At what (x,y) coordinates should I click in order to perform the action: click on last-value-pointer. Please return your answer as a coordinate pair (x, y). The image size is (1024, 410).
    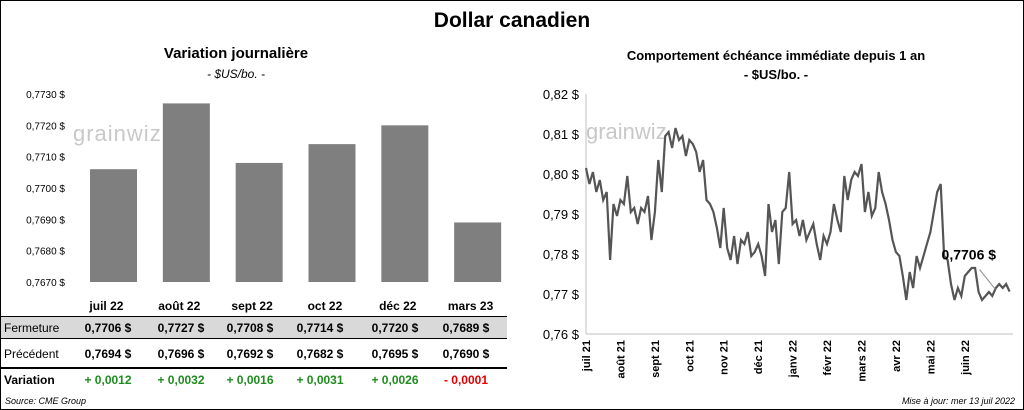
    Looking at the image, I should click on (987, 279).